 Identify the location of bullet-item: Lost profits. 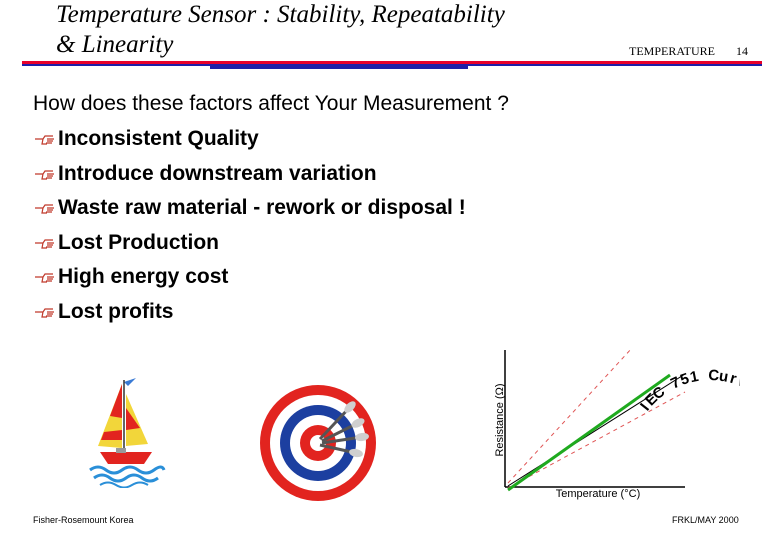
(249, 312).